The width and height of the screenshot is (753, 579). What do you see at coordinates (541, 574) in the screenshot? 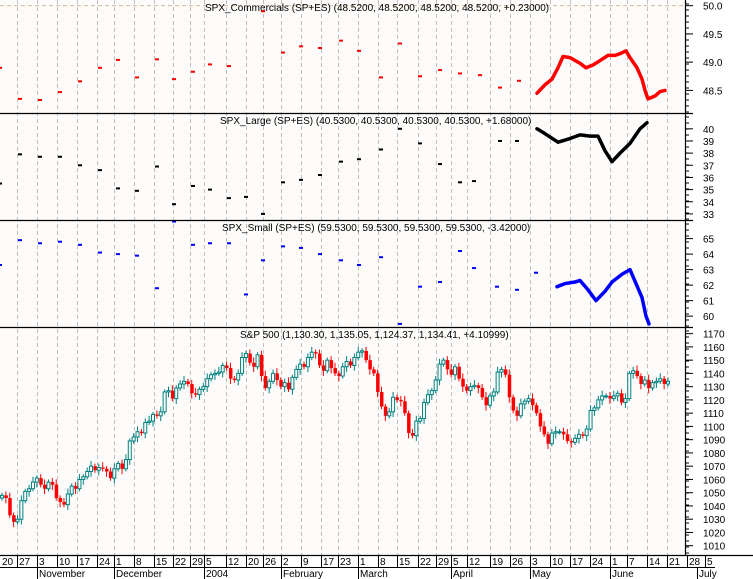
I see `x-month-label: May` at bounding box center [541, 574].